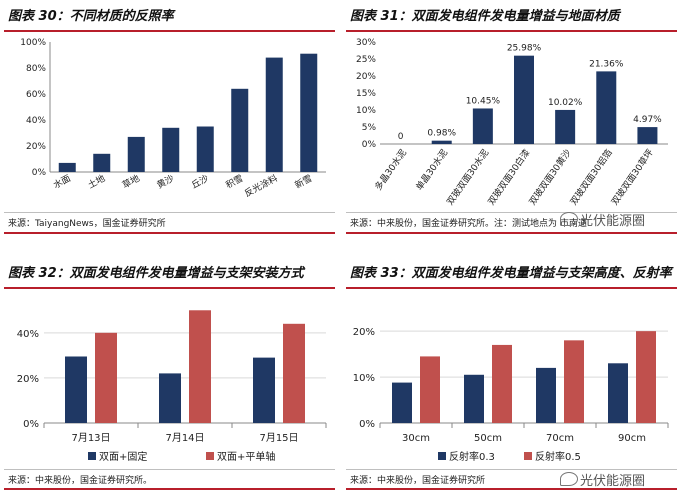 The image size is (681, 493). I want to click on data-label: 0.98%, so click(441, 134).